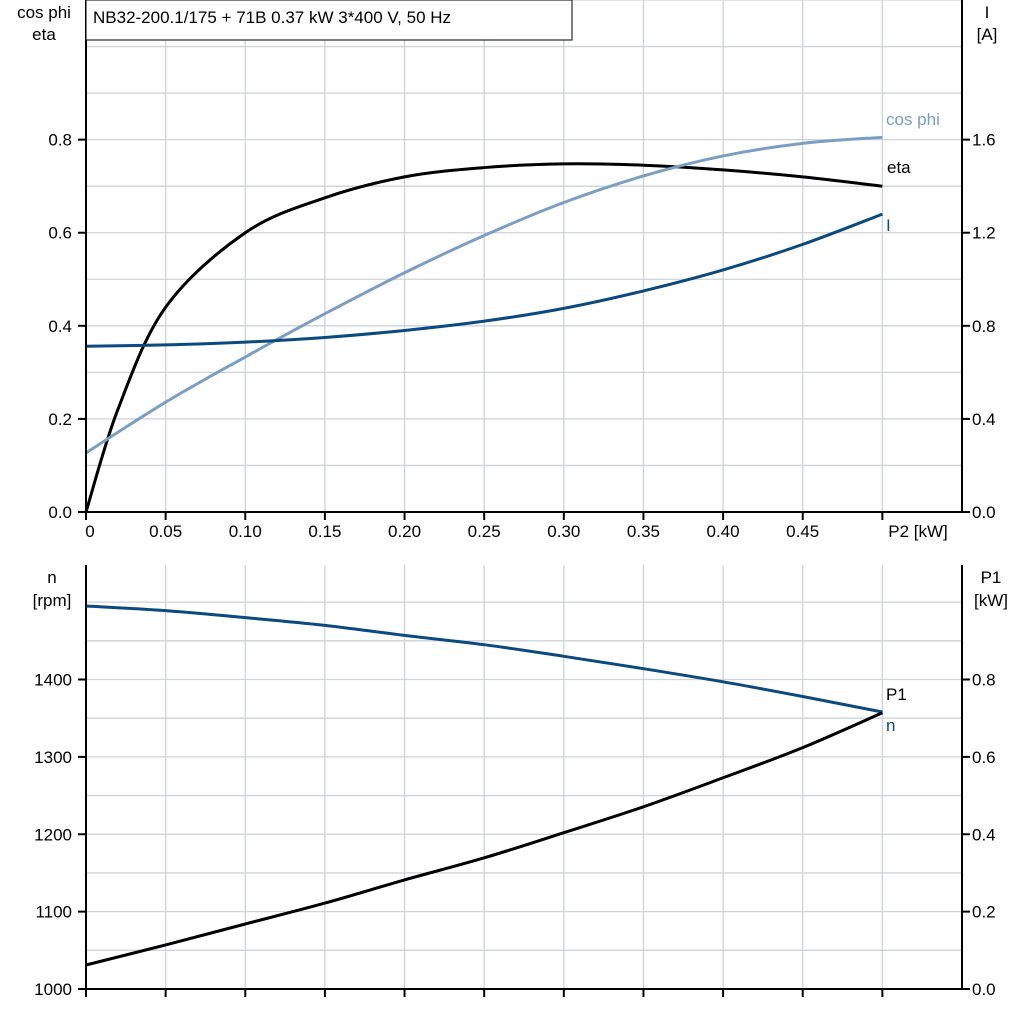 This screenshot has width=1024, height=1024. Describe the element at coordinates (723, 531) in the screenshot. I see `x-tick-label: 0.40` at that location.